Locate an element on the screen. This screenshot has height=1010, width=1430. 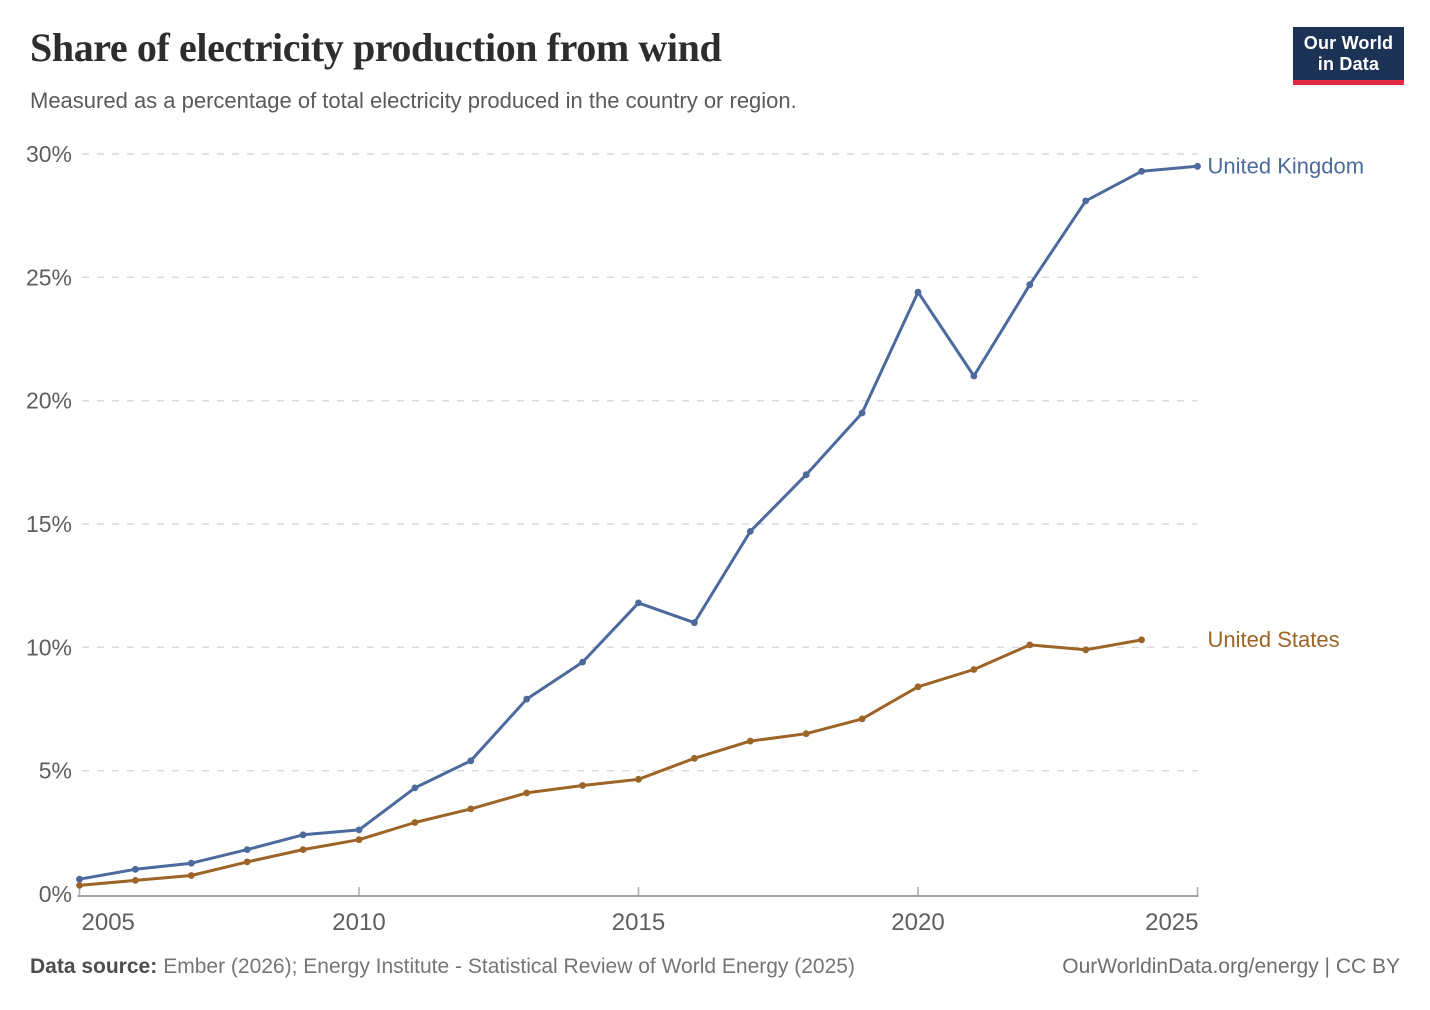
owid-logo: Our World in Data is located at coordinates (1348, 56).